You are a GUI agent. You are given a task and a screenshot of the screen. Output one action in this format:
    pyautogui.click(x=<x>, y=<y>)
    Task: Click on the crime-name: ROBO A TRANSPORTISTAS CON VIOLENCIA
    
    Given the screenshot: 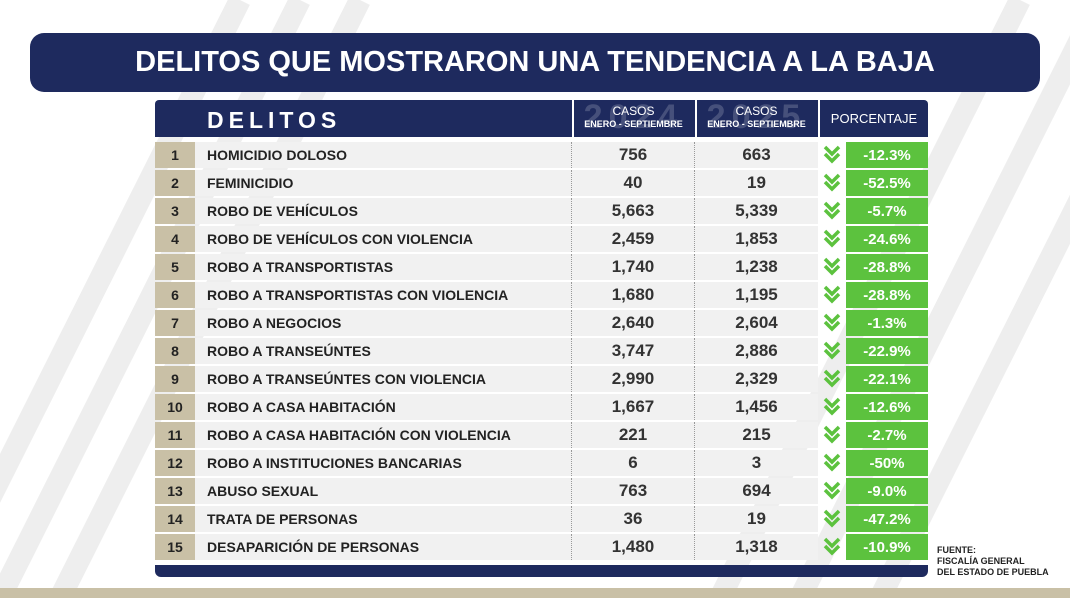 What is the action you would take?
    pyautogui.click(x=383, y=295)
    